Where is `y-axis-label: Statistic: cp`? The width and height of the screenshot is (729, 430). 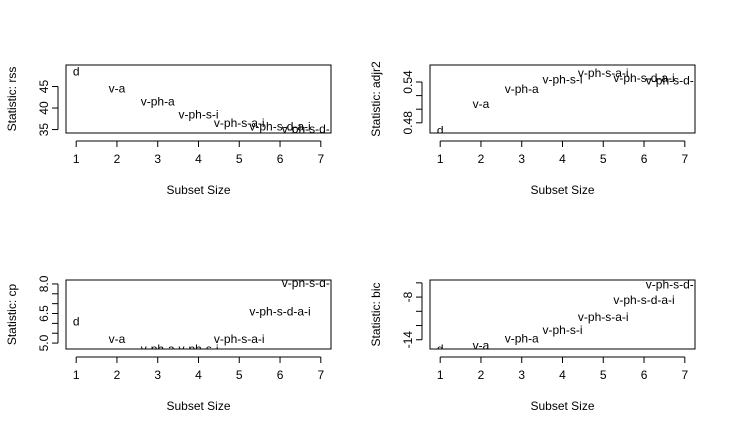
y-axis-label: Statistic: cp is located at coordinates (12, 315).